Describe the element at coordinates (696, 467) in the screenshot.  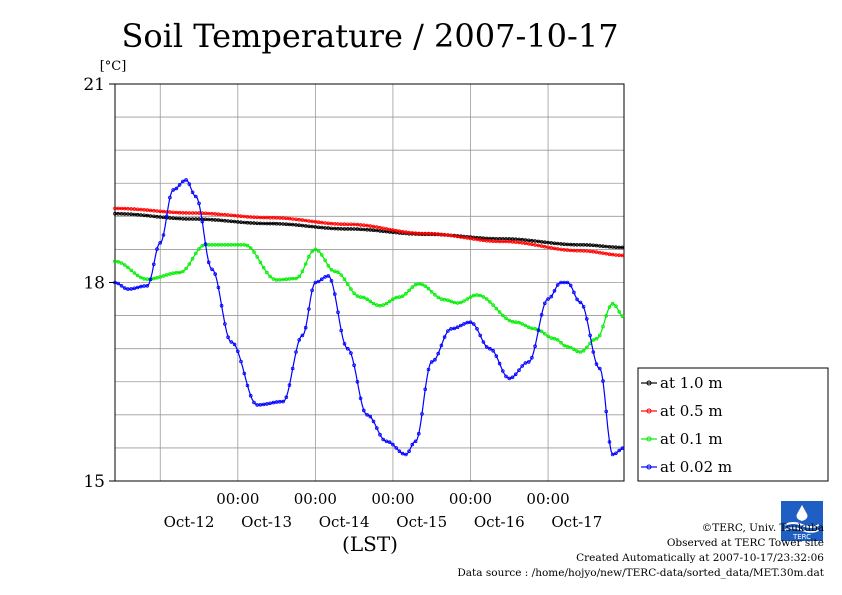
I see `legend-label: at 0.02 m` at that location.